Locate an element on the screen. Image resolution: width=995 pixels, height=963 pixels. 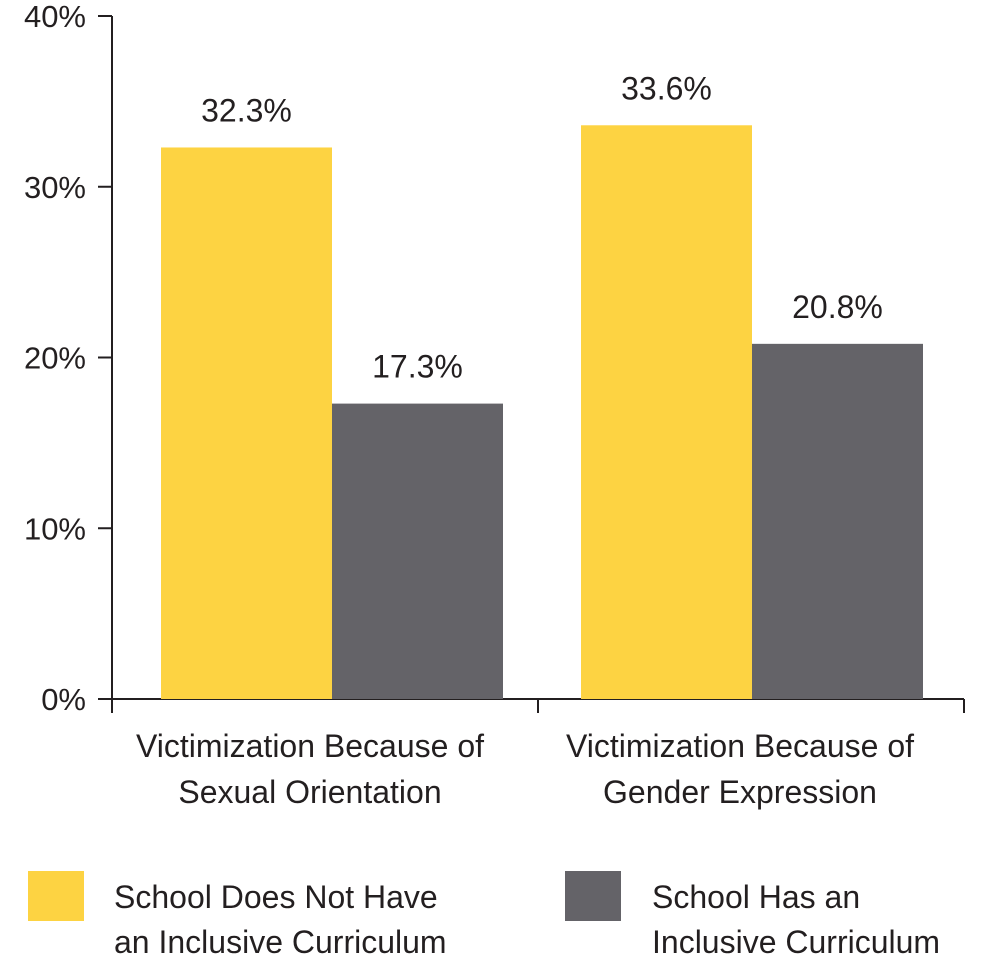
legend-label: School Does Not Have is located at coordinates (276, 897).